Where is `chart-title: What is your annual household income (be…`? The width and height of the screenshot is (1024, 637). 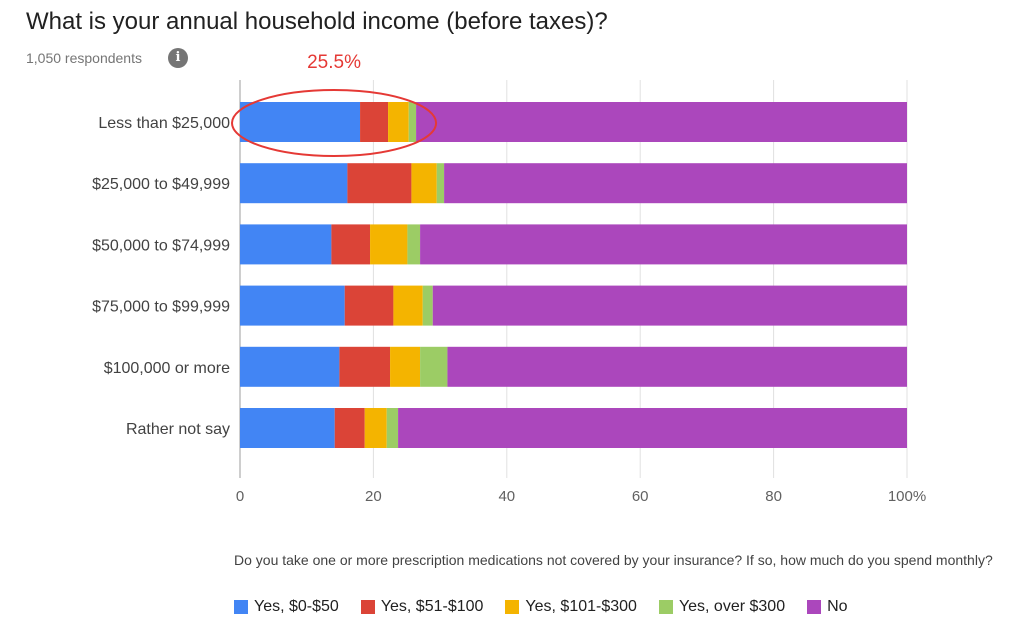
chart-title: What is your annual household income (be… is located at coordinates (317, 21).